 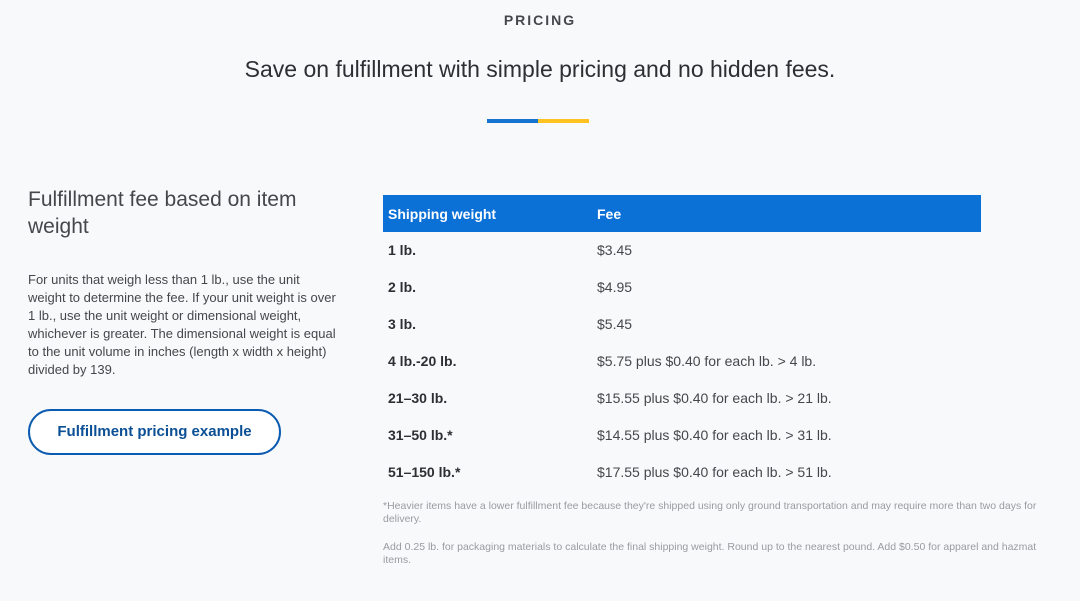 What do you see at coordinates (615, 250) in the screenshot?
I see `row-fee: $3.45` at bounding box center [615, 250].